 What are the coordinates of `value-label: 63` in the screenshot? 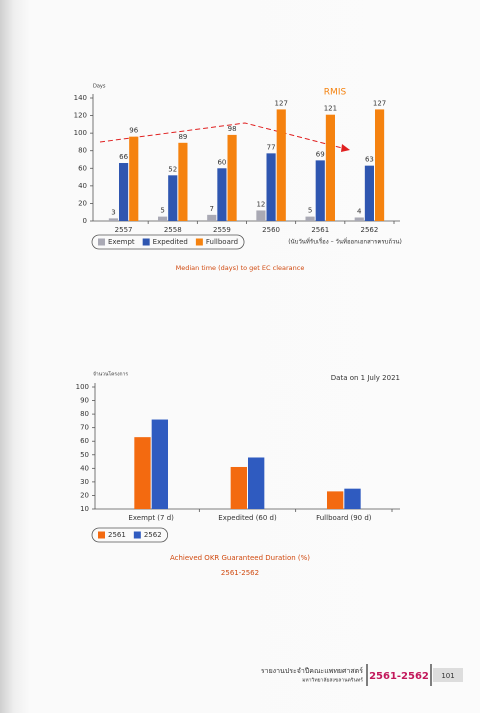 It's located at (369, 160).